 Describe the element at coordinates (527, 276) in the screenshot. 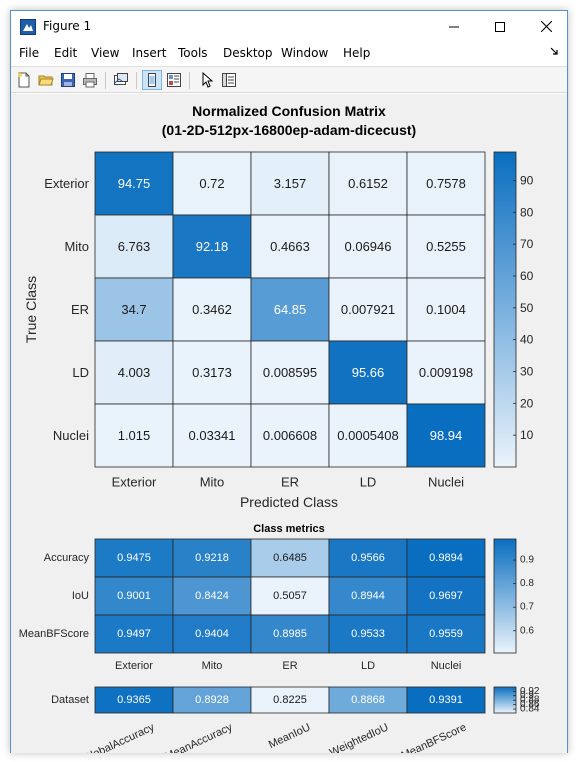

I see `confusion-colorbar-tick-label: 60` at that location.